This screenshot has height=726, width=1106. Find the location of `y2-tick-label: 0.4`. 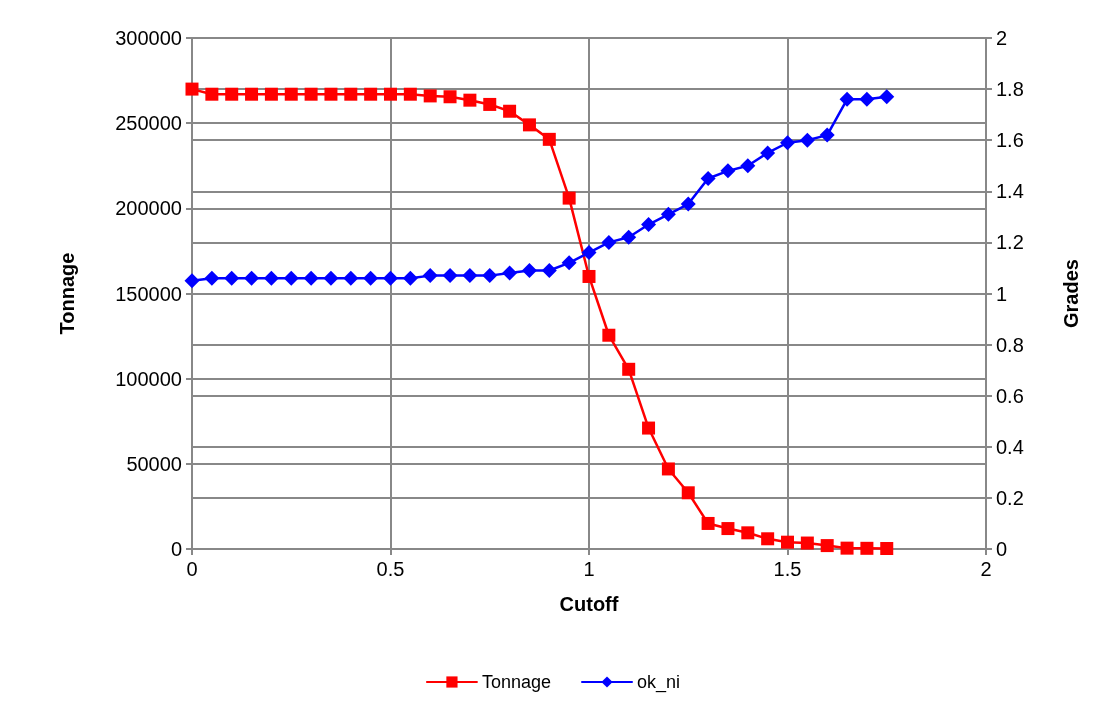

y2-tick-label: 0.4 is located at coordinates (1010, 446).